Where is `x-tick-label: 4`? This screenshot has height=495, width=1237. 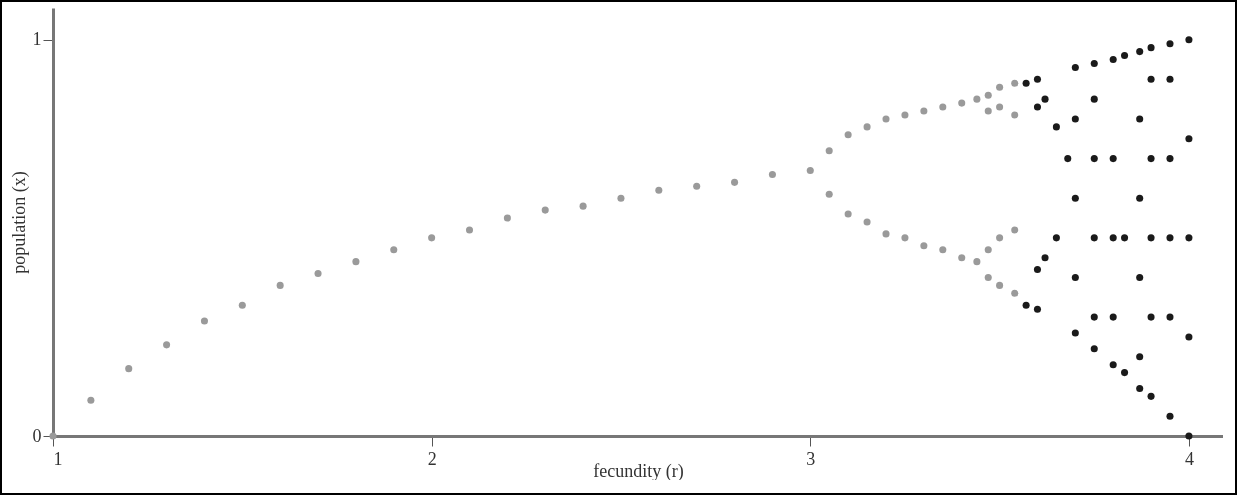
x-tick-label: 4 is located at coordinates (1189, 458).